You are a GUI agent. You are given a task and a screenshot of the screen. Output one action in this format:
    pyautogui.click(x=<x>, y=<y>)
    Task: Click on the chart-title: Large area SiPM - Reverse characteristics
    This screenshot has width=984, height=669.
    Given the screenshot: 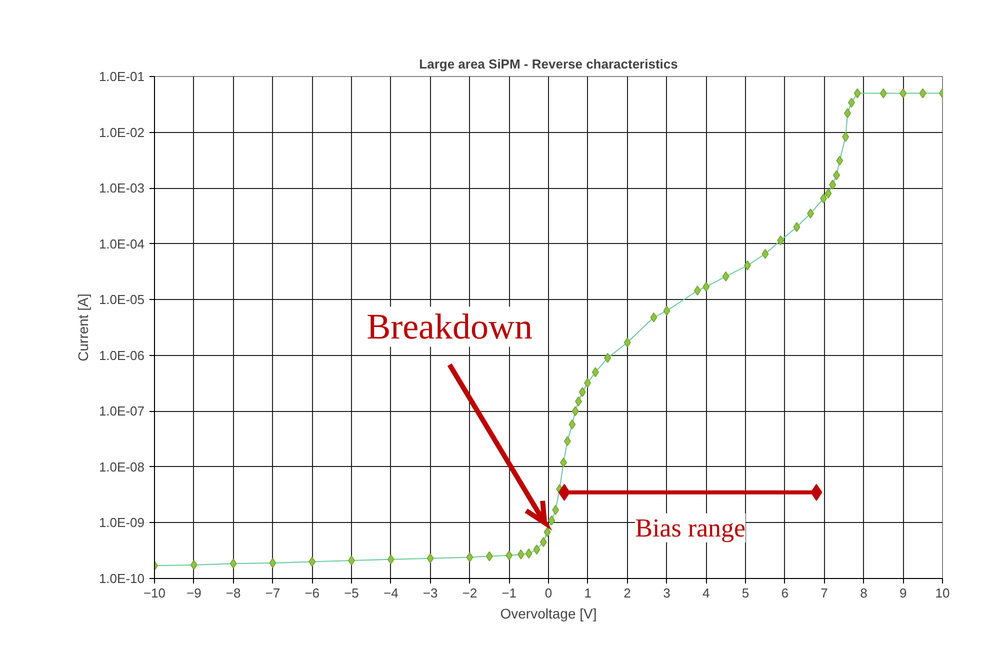 What is the action you would take?
    pyautogui.click(x=548, y=64)
    